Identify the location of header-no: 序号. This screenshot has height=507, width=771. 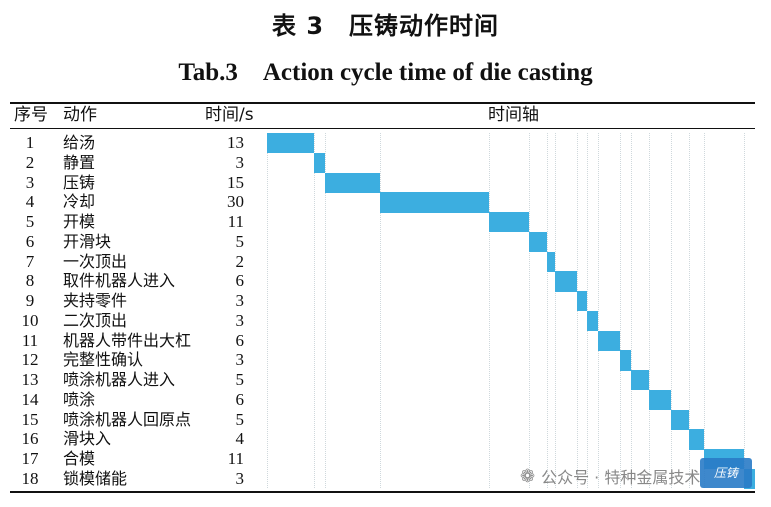
(31, 115).